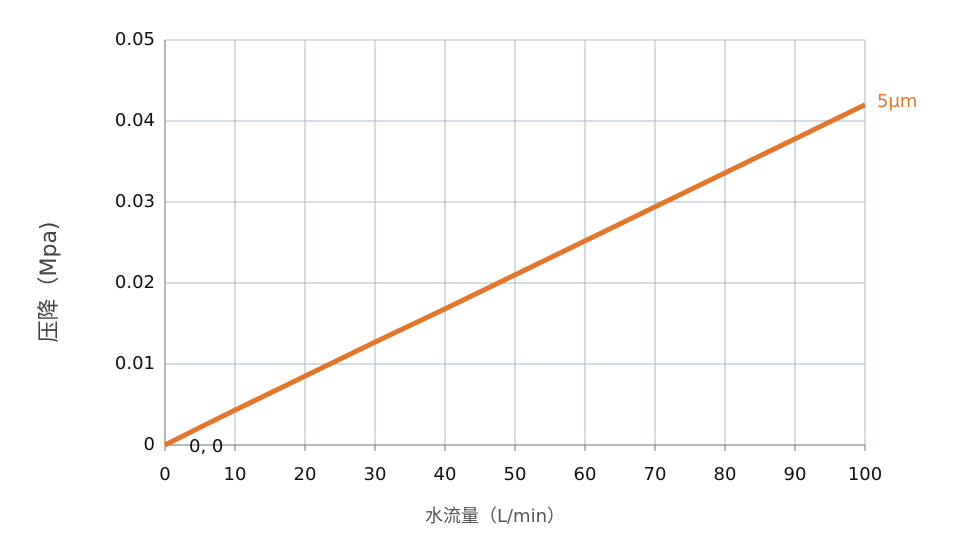  Describe the element at coordinates (149, 444) in the screenshot. I see `y-tick-label: 0` at that location.